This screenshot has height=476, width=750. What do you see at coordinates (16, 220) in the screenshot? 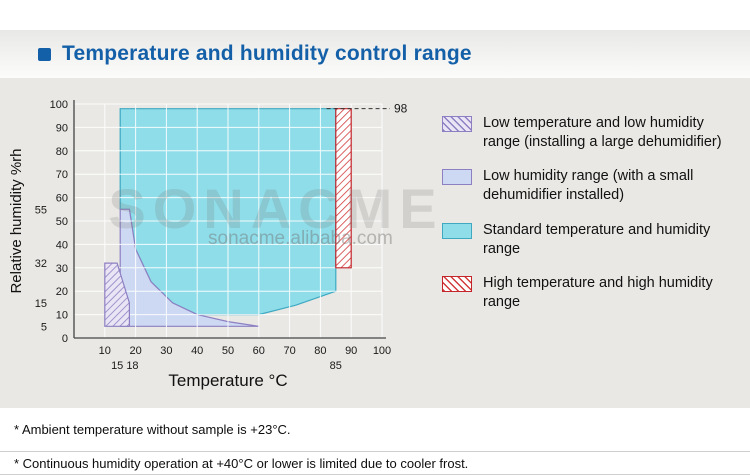
I see `svg-text: Relative humidity %rh` at bounding box center [16, 220].